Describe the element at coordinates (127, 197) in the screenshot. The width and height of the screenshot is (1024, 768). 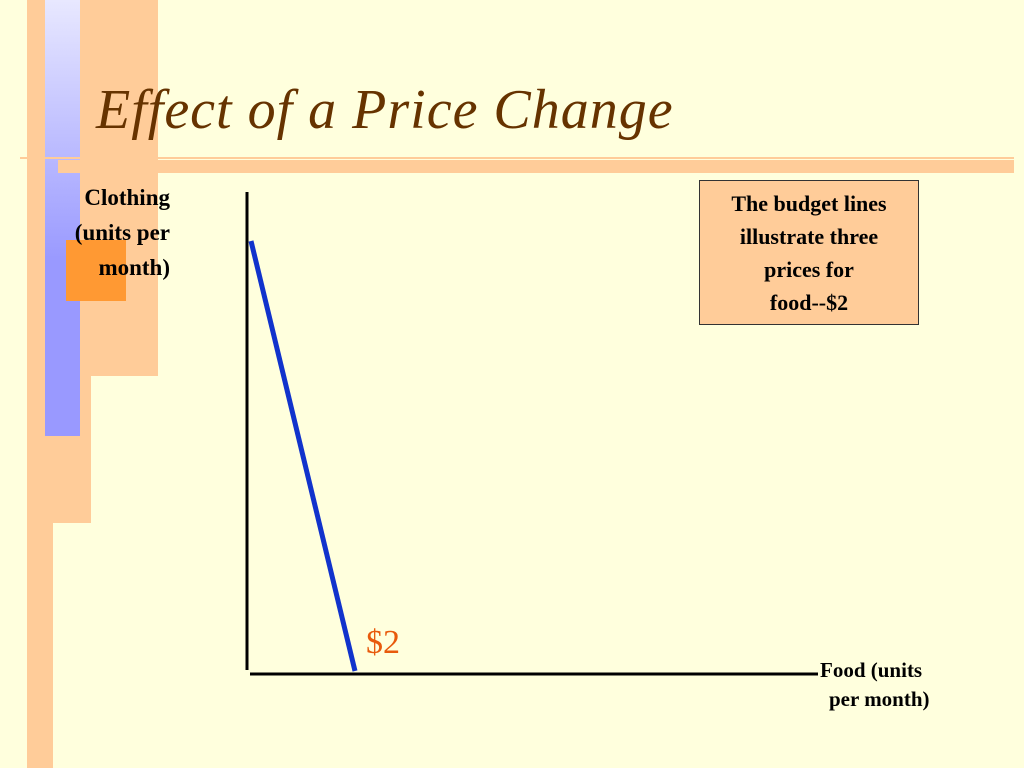
I see `y-axis-label-line: Clothing` at that location.